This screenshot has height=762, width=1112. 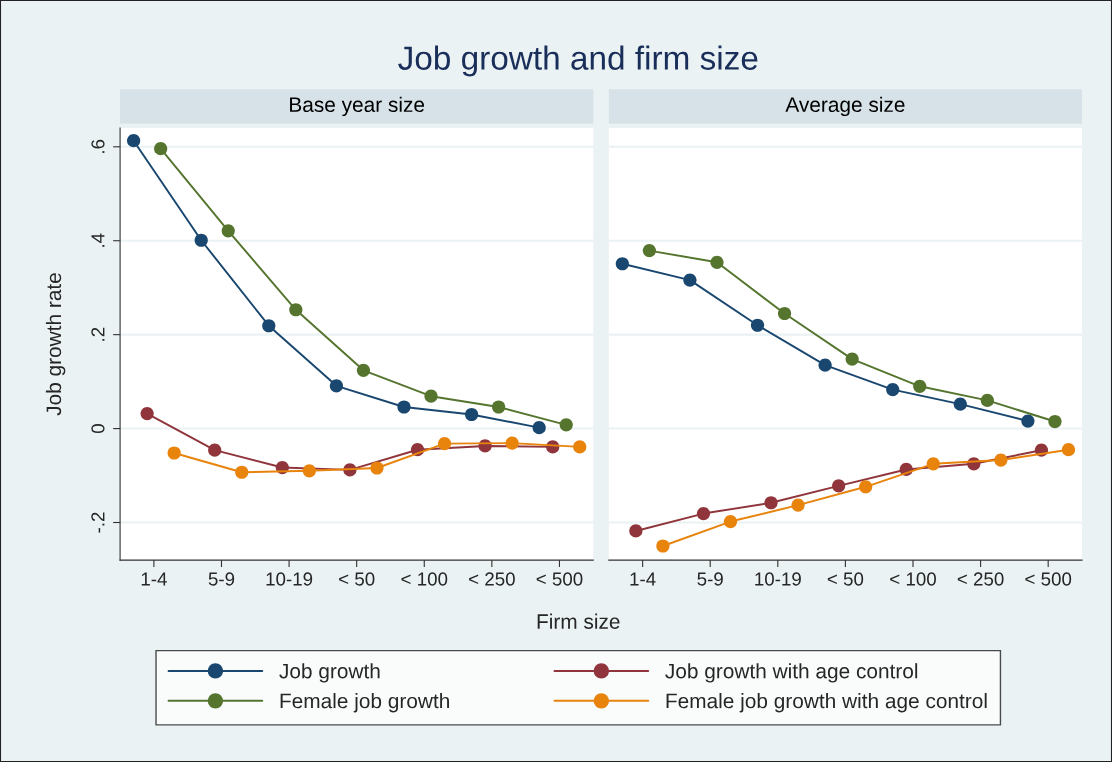 I want to click on y-tick-label: 0, so click(x=98, y=429).